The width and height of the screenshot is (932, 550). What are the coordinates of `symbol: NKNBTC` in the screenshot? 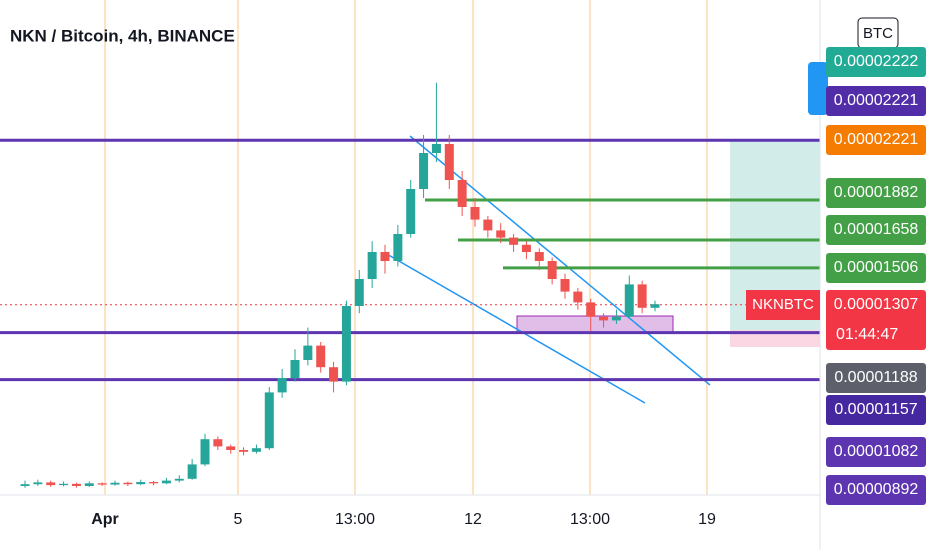 It's located at (783, 304).